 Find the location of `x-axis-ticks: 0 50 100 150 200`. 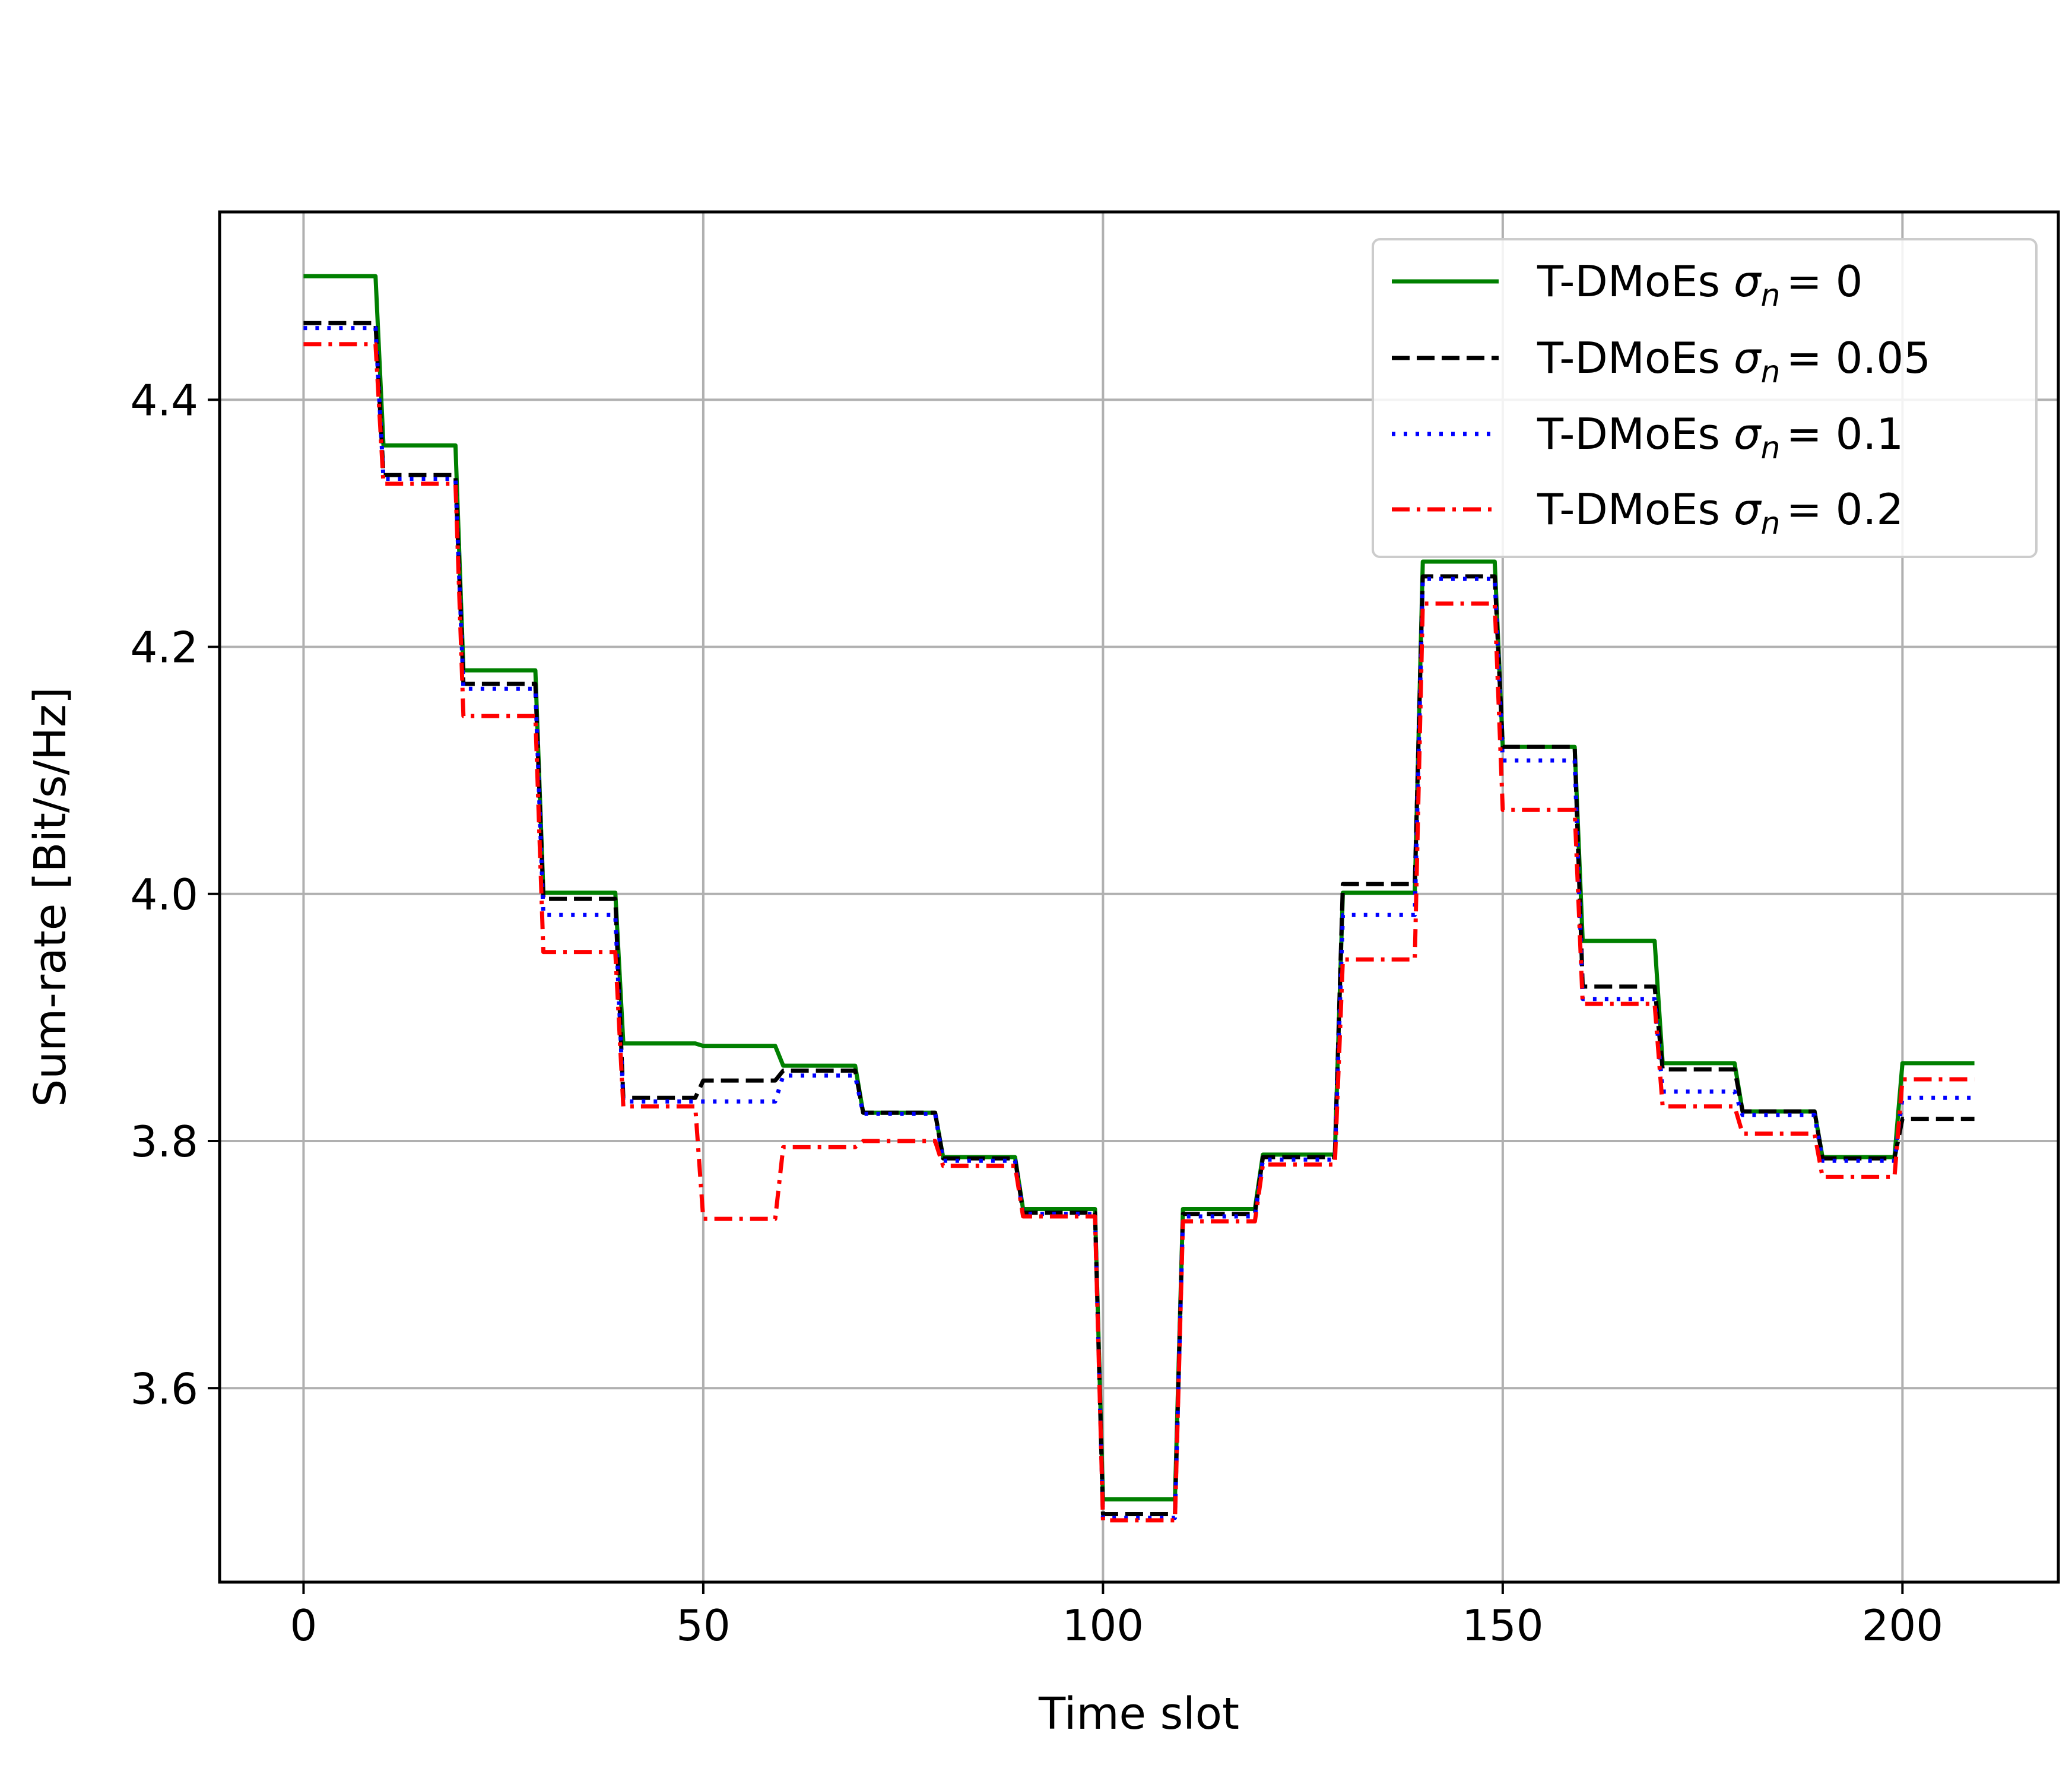

x-axis-ticks: 0 50 100 150 200 is located at coordinates (1116, 1616).